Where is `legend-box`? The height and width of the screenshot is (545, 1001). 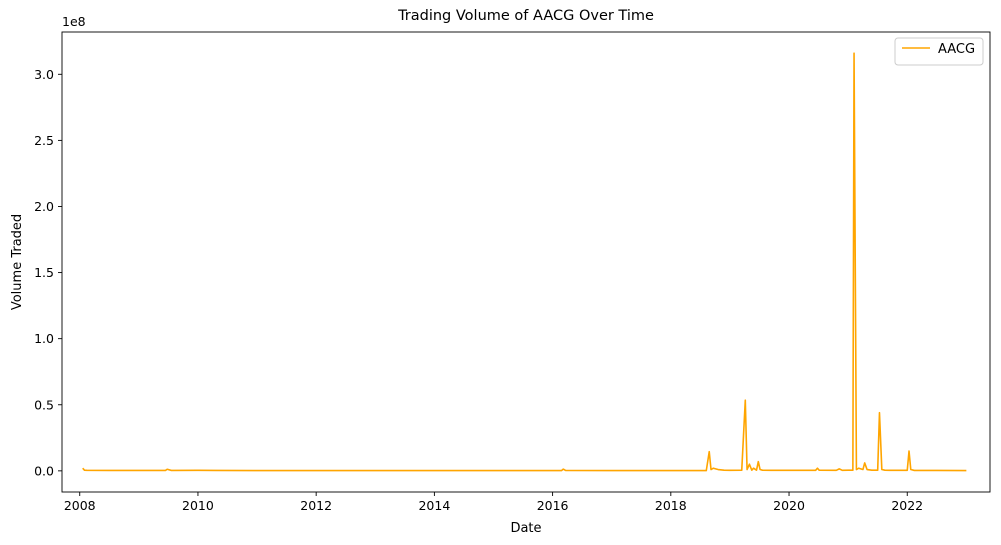 legend-box is located at coordinates (939, 51).